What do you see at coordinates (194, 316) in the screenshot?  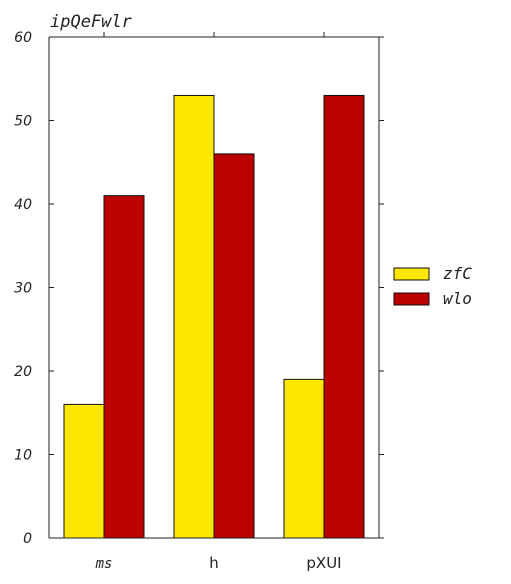 I see `bar-zfC-h` at bounding box center [194, 316].